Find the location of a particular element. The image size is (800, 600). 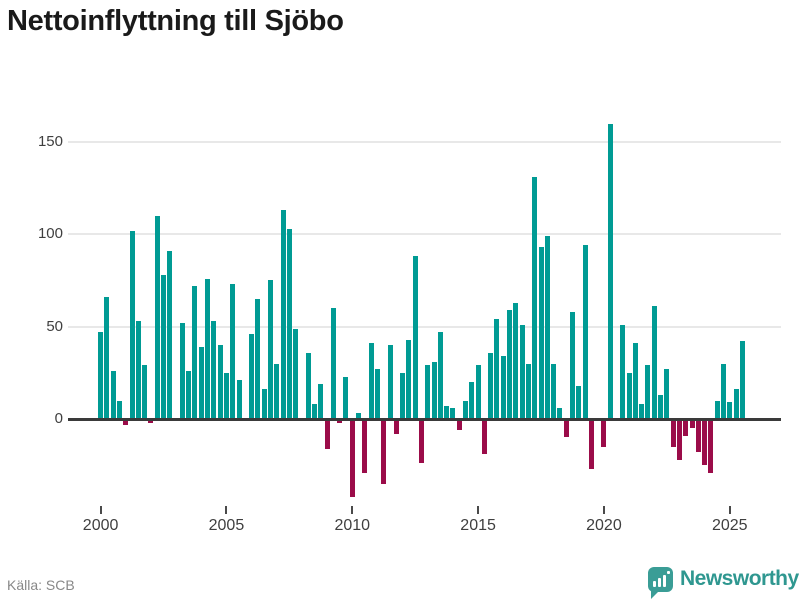

x-axis-tick-label: 2020 is located at coordinates (604, 525).